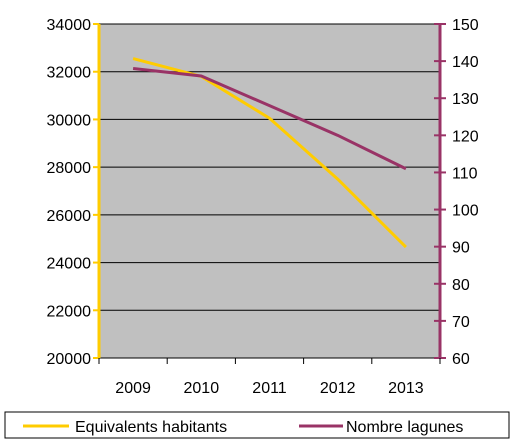 Image resolution: width=514 pixels, height=439 pixels. I want to click on left-tick-label: 24000, so click(69, 264).